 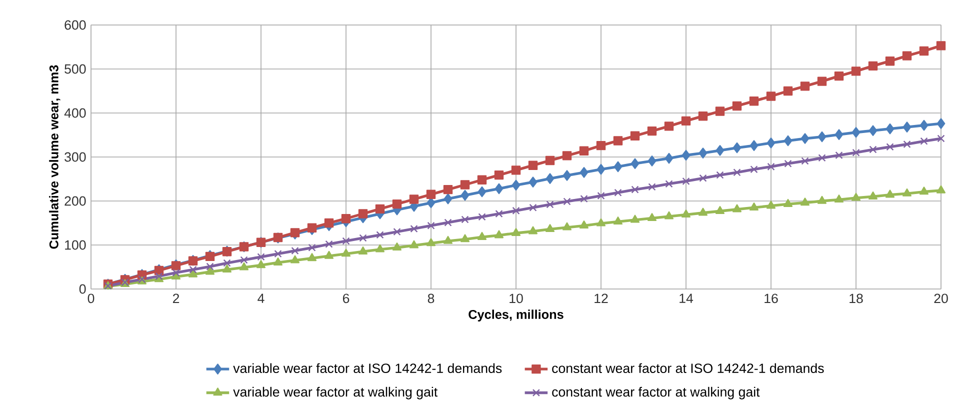 What do you see at coordinates (82, 289) in the screenshot?
I see `y-tick-label: 0` at bounding box center [82, 289].